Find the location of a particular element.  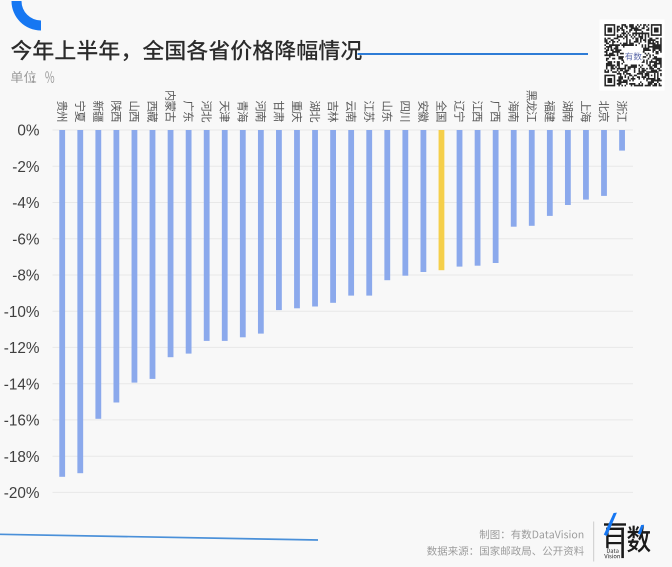

svg-text: -10% is located at coordinates (22, 312).